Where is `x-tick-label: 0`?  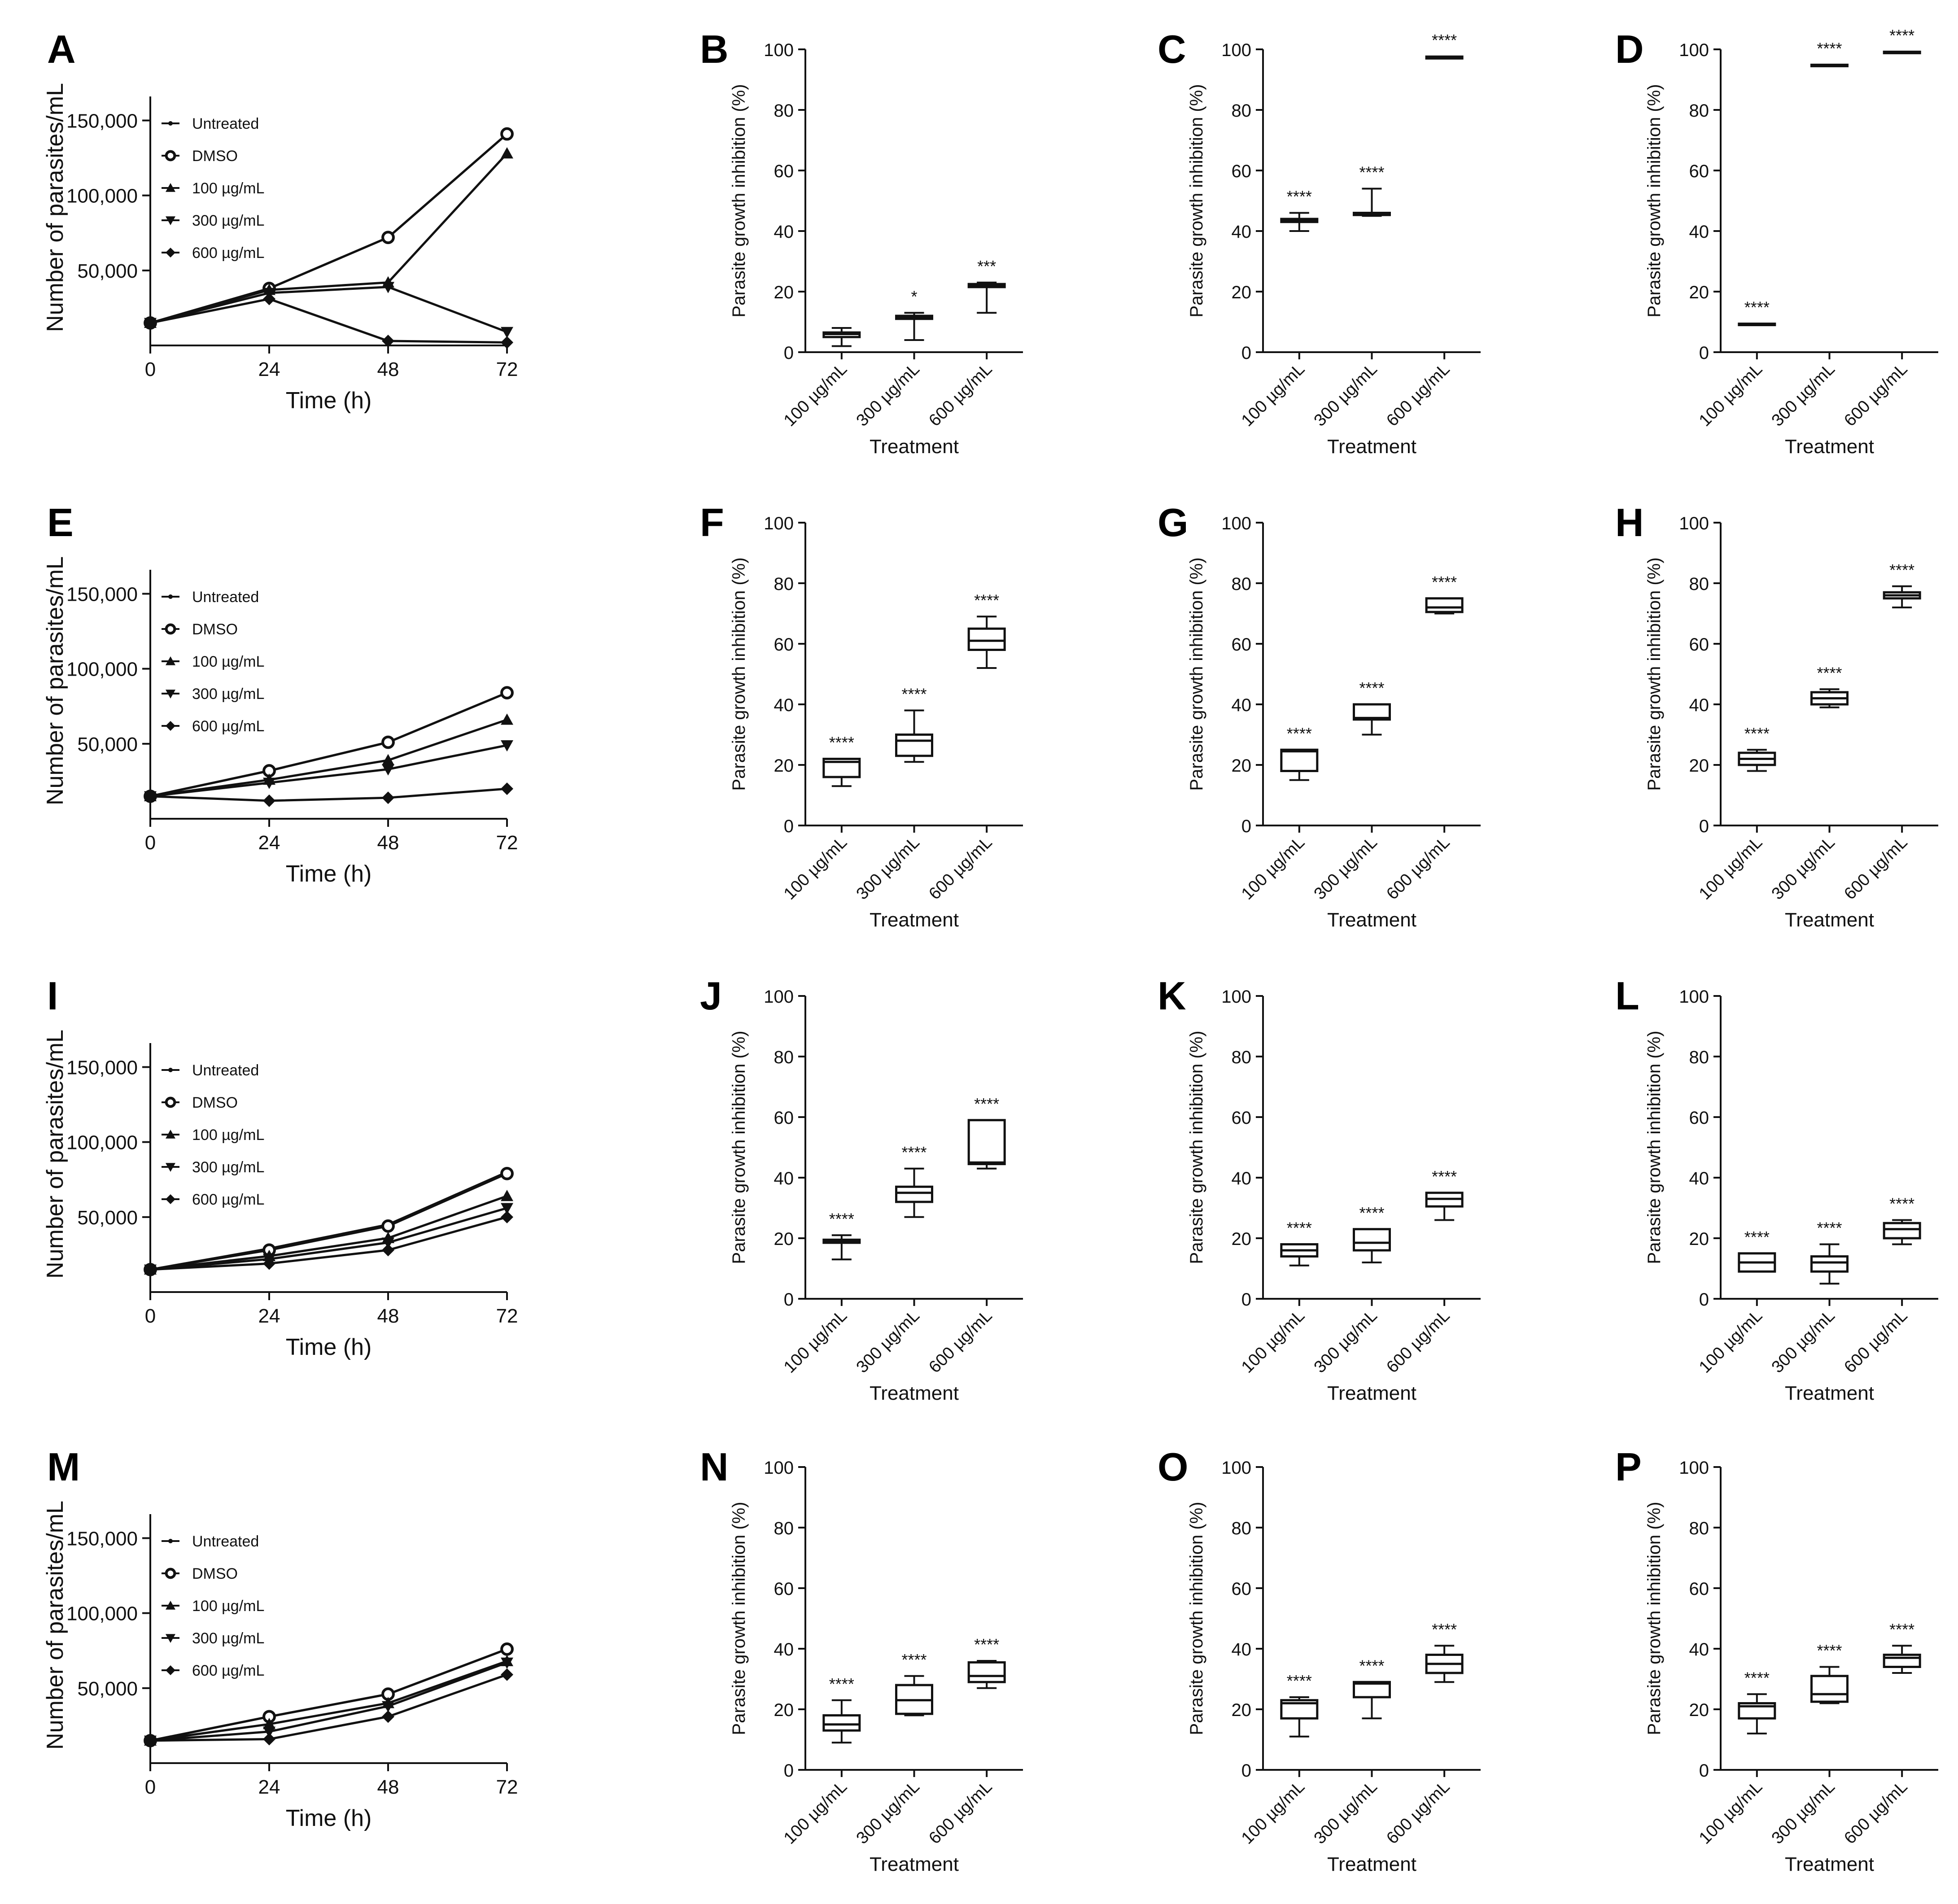
x-tick-label: 0 is located at coordinates (150, 369).